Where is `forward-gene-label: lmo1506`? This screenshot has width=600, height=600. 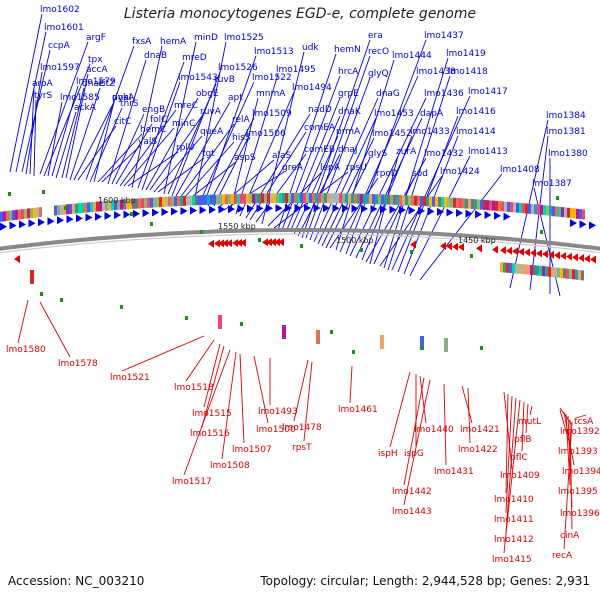
forward-gene-label: lmo1506 is located at coordinates (266, 134).